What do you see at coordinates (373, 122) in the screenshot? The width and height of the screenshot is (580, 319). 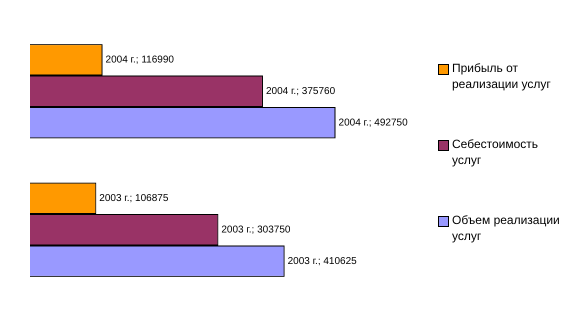 I see `data-label: 2004 г.; 492750` at bounding box center [373, 122].